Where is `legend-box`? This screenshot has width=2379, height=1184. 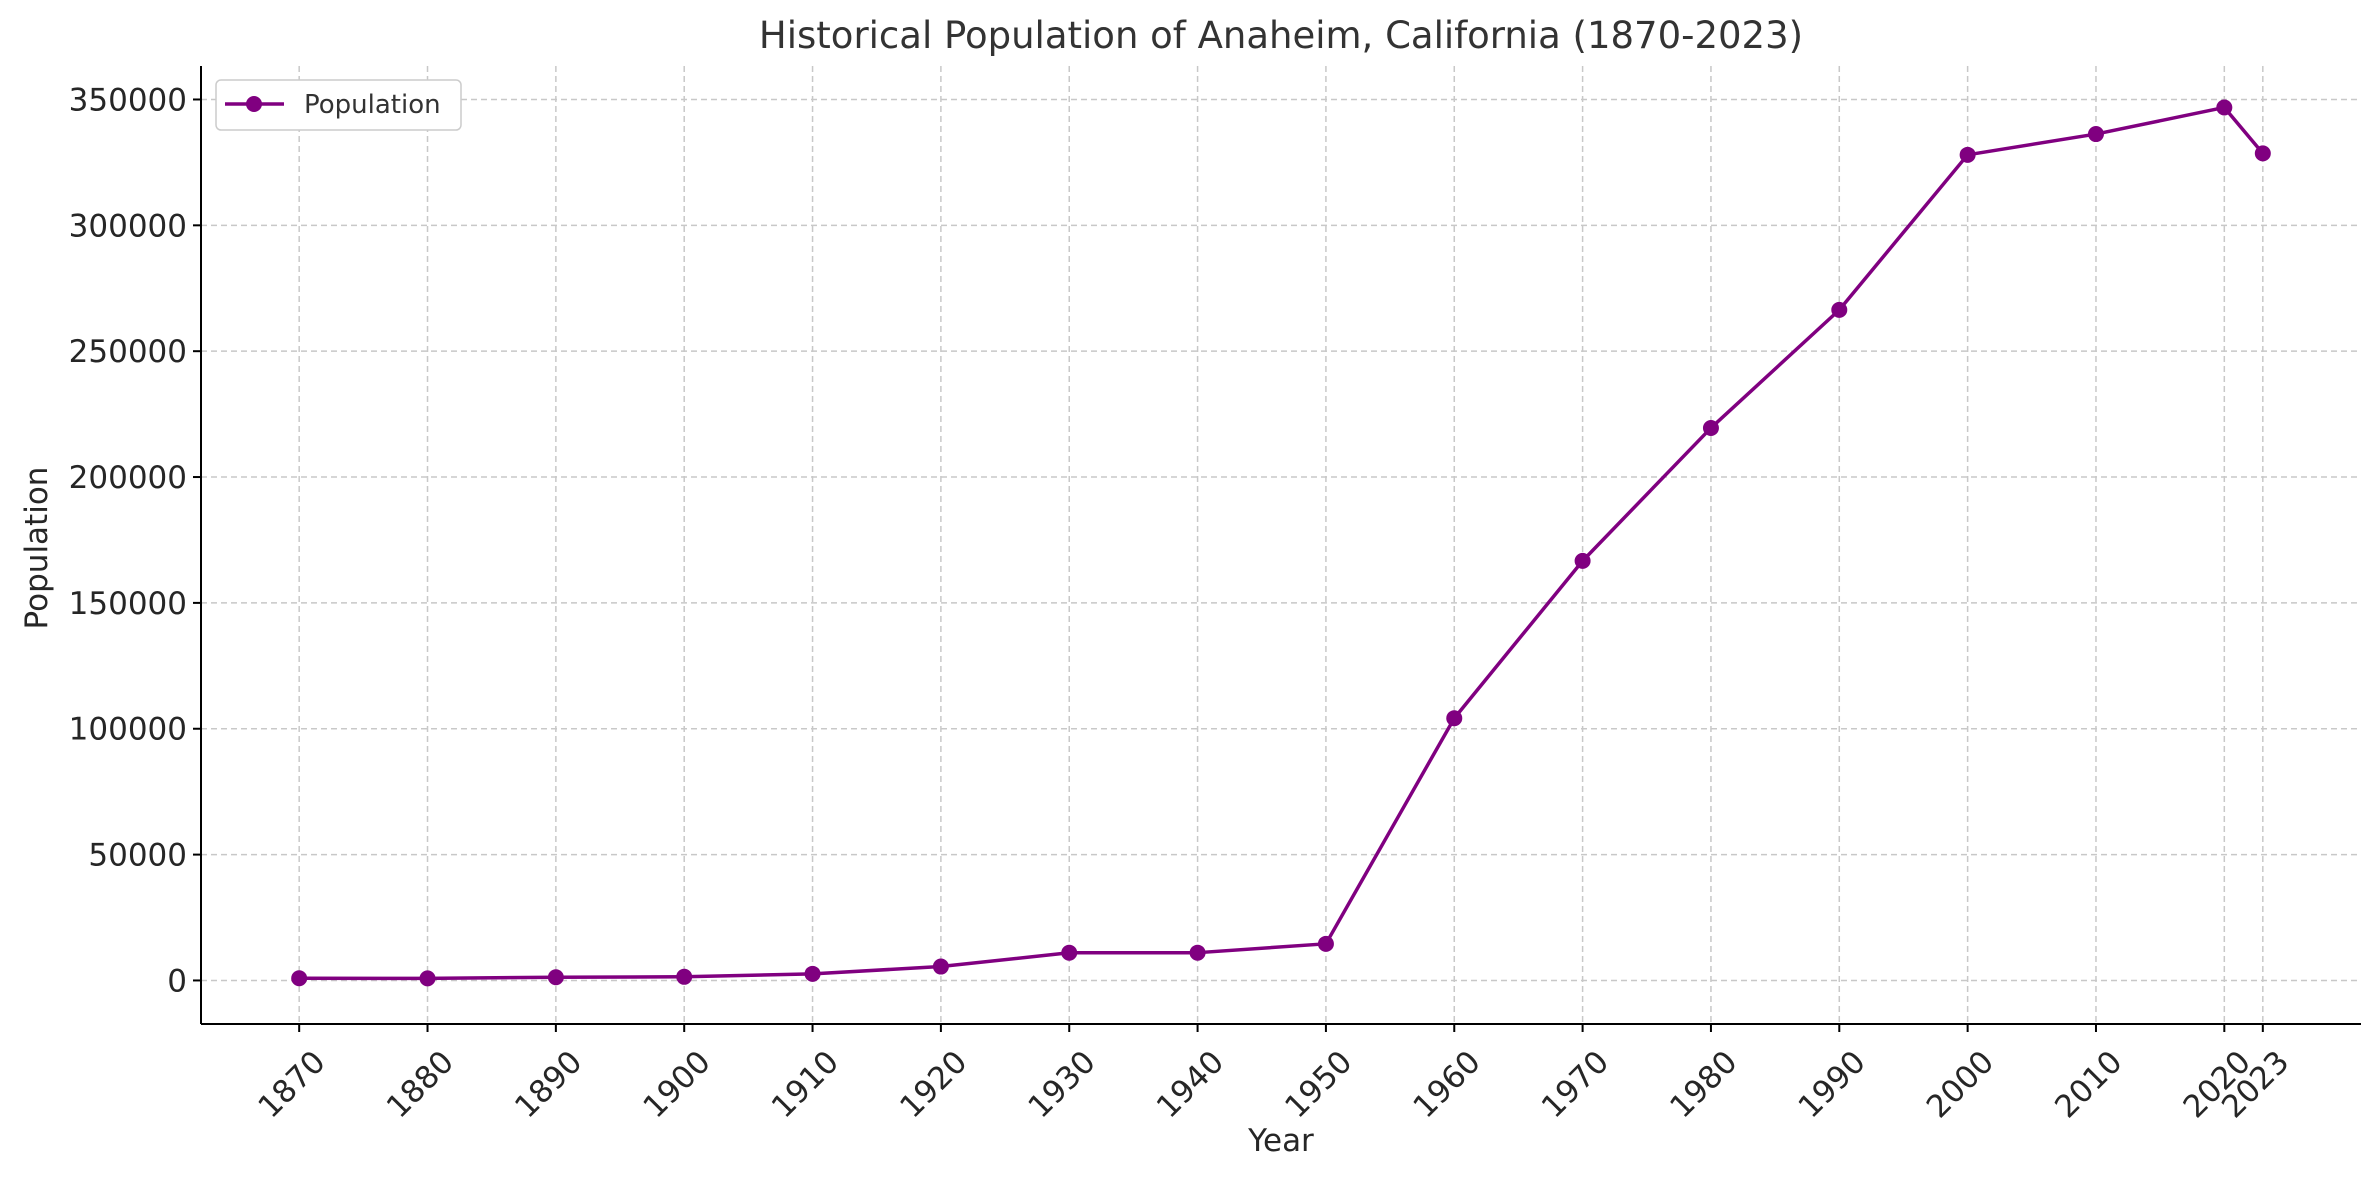
legend-box is located at coordinates (338, 105).